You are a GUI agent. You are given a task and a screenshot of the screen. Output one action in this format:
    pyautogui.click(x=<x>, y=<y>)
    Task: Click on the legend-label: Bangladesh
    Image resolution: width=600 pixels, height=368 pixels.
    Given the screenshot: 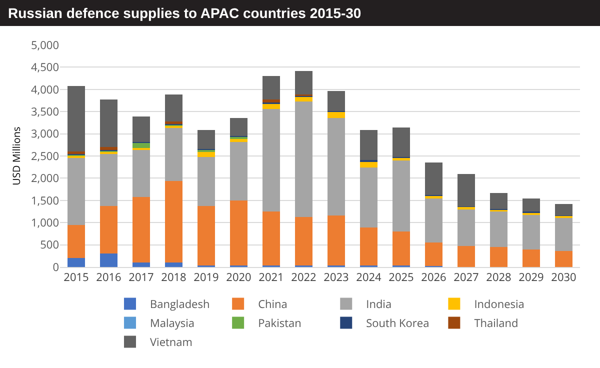 What is the action you would take?
    pyautogui.click(x=180, y=304)
    